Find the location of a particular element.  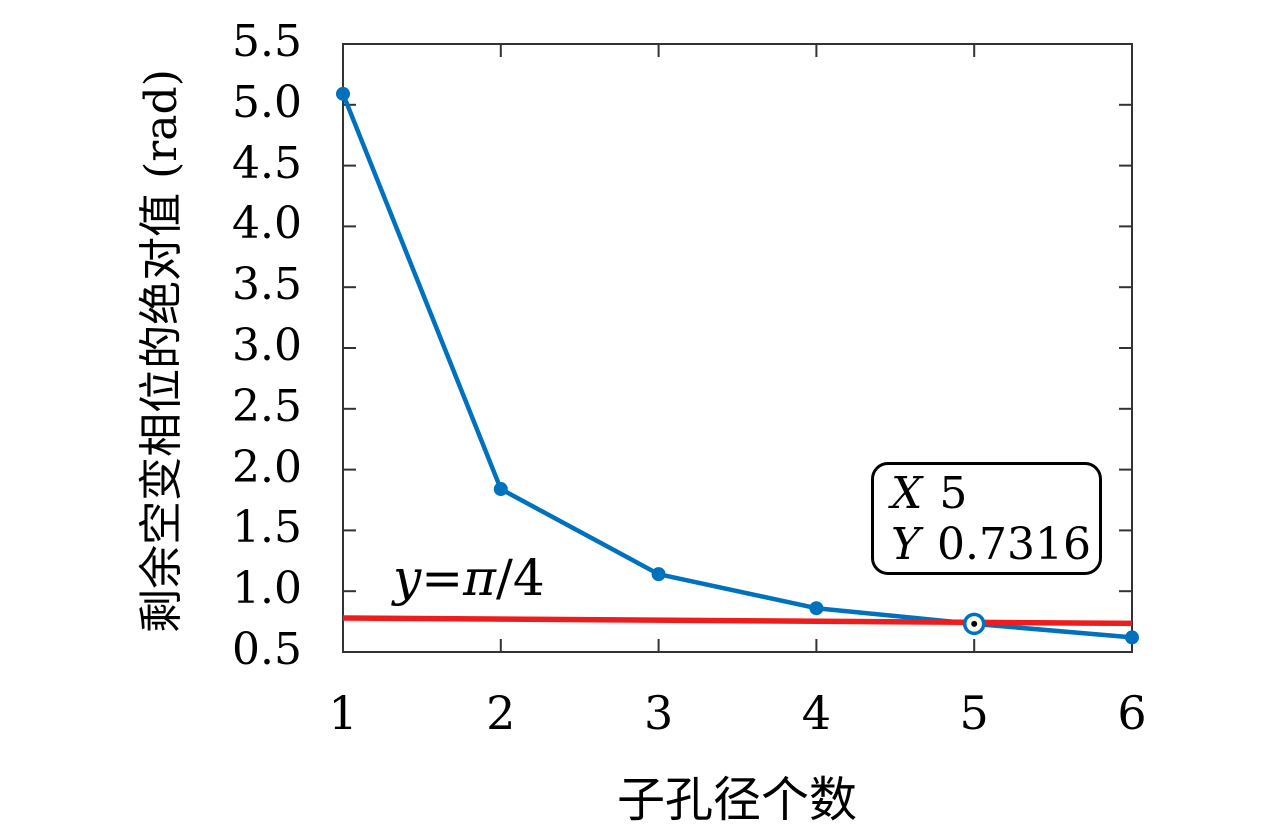

y-tick-label: 5.5 is located at coordinates (267, 41).